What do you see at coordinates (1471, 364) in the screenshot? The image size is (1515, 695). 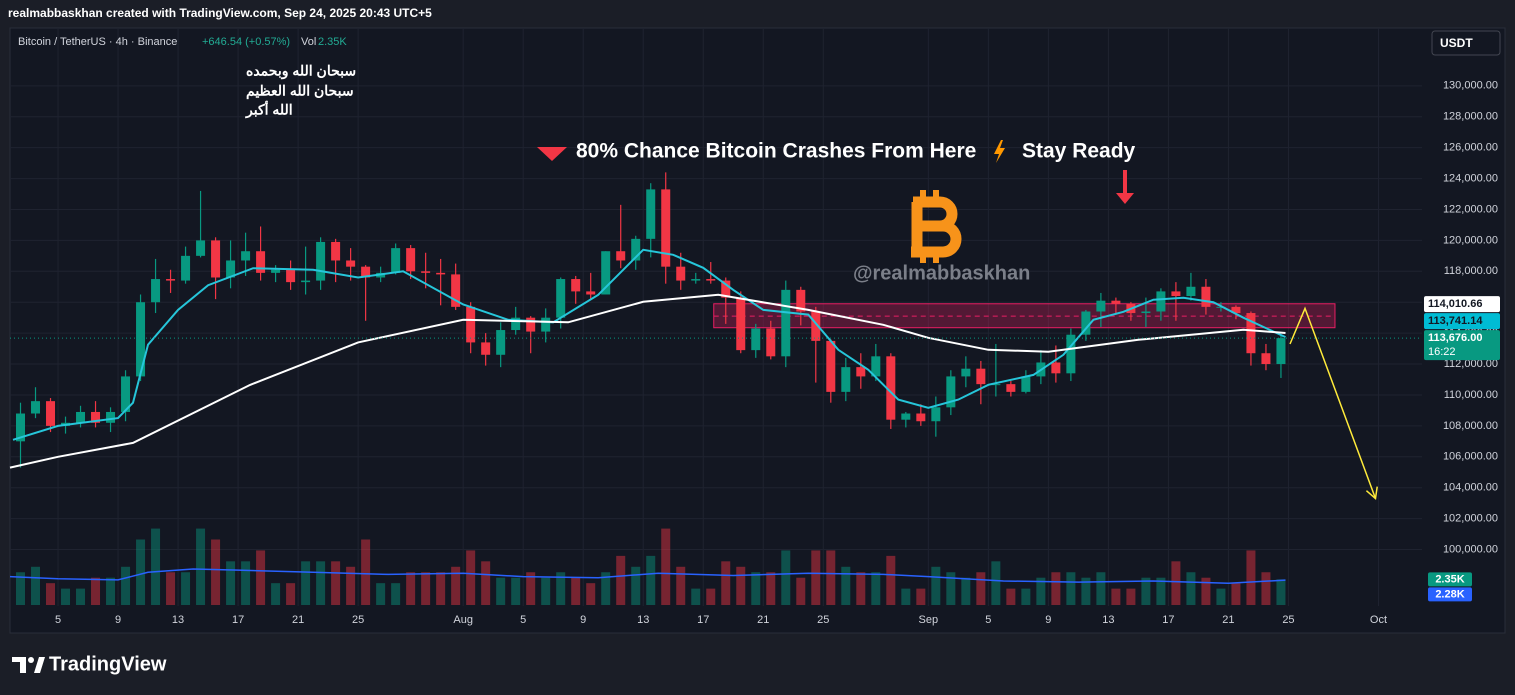 I see `y-tick-label: 112,000.00` at bounding box center [1471, 364].